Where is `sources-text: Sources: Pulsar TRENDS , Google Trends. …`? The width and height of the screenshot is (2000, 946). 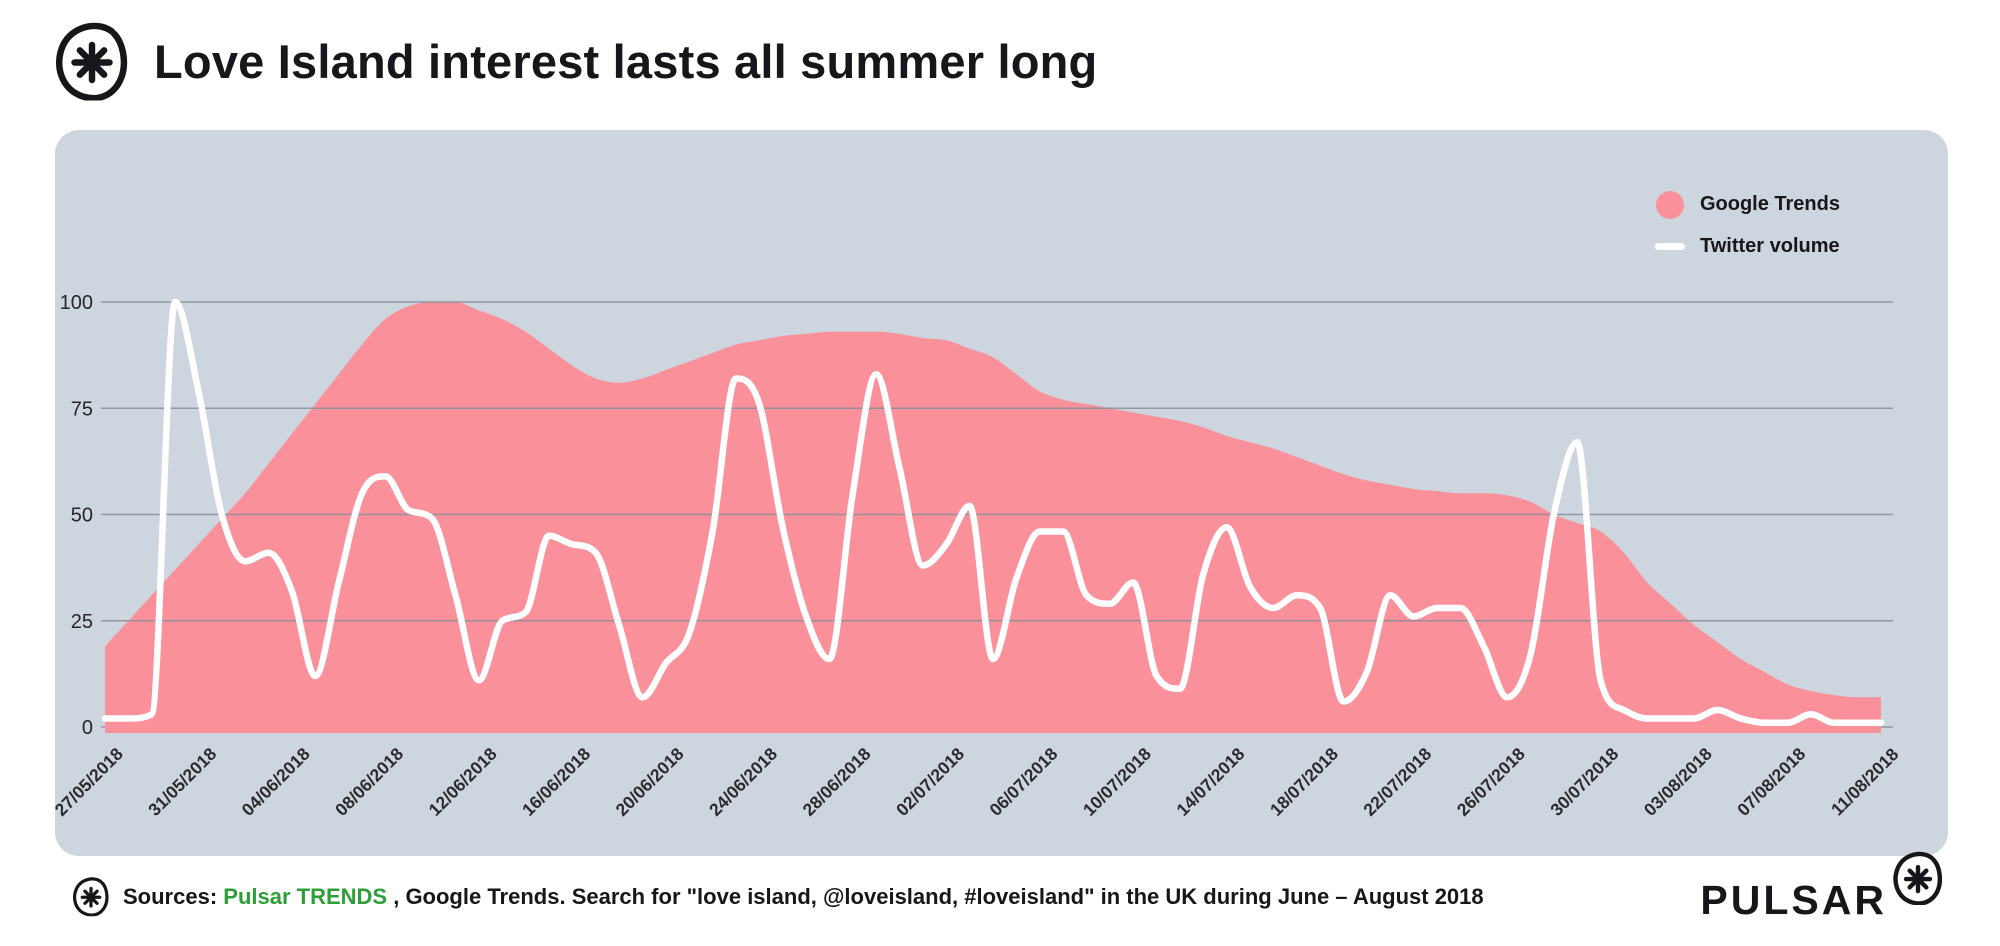
sources-text: Sources: Pulsar TRENDS , Google Trends. … is located at coordinates (803, 897).